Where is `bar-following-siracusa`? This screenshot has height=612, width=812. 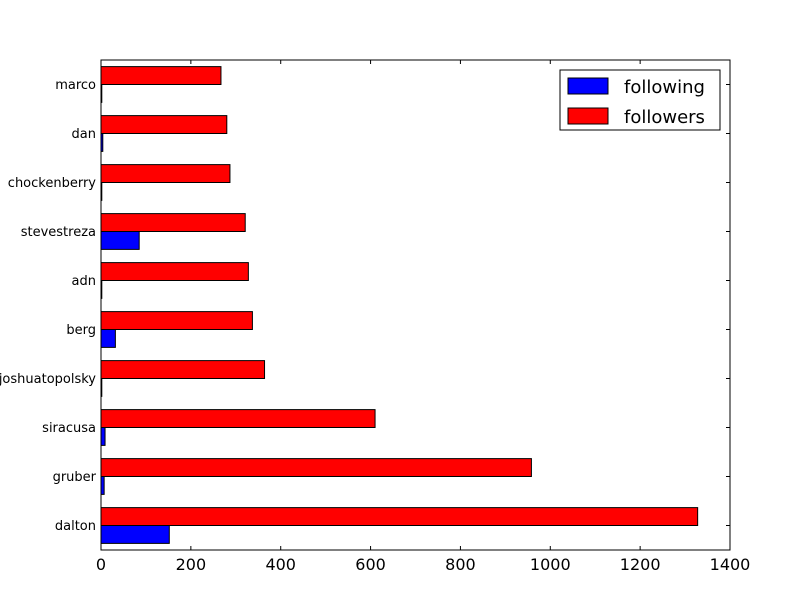 bar-following-siracusa is located at coordinates (103, 436).